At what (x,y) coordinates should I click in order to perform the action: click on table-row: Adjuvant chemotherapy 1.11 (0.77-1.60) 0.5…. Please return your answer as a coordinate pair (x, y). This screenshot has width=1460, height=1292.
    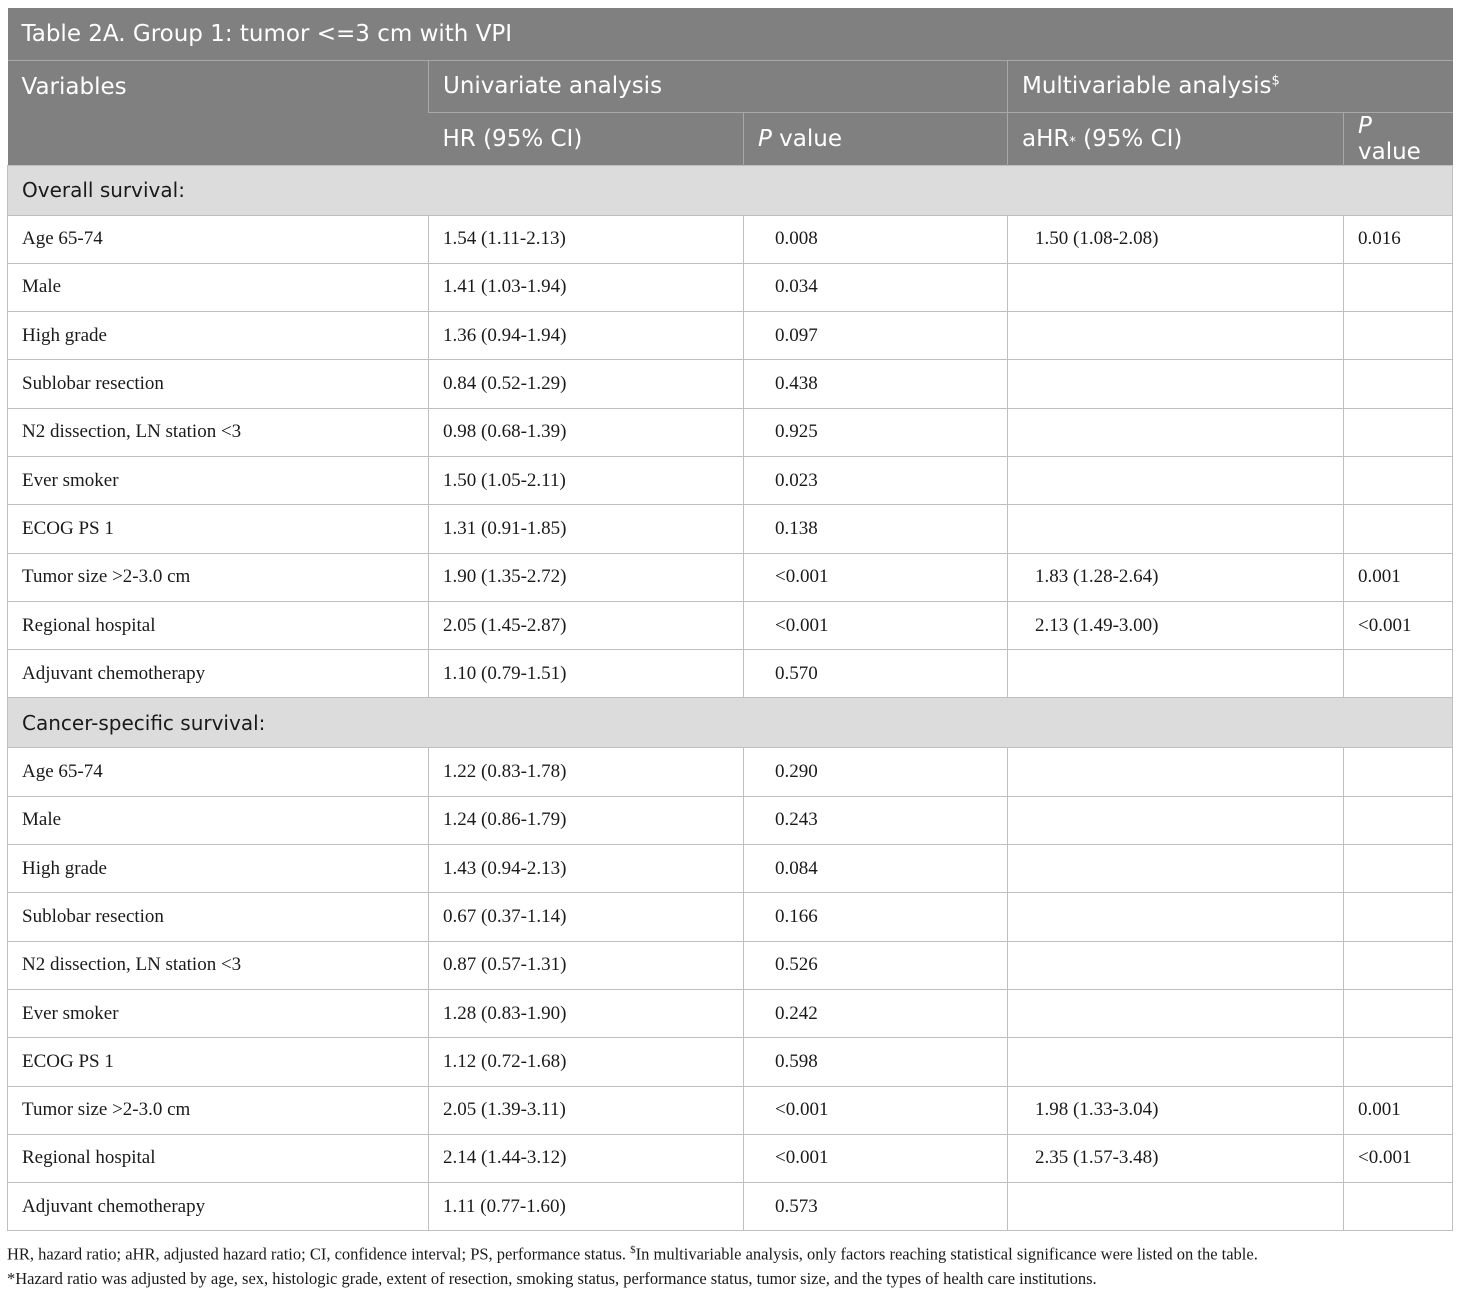
    Looking at the image, I should click on (730, 1207).